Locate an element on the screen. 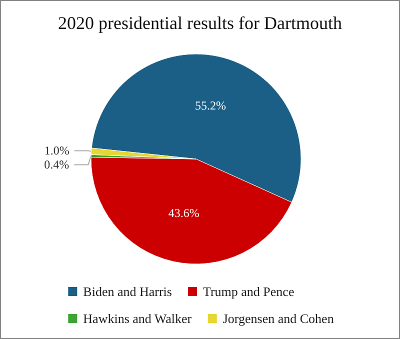 This screenshot has width=400, height=339. data-label: 0.4% is located at coordinates (57, 165).